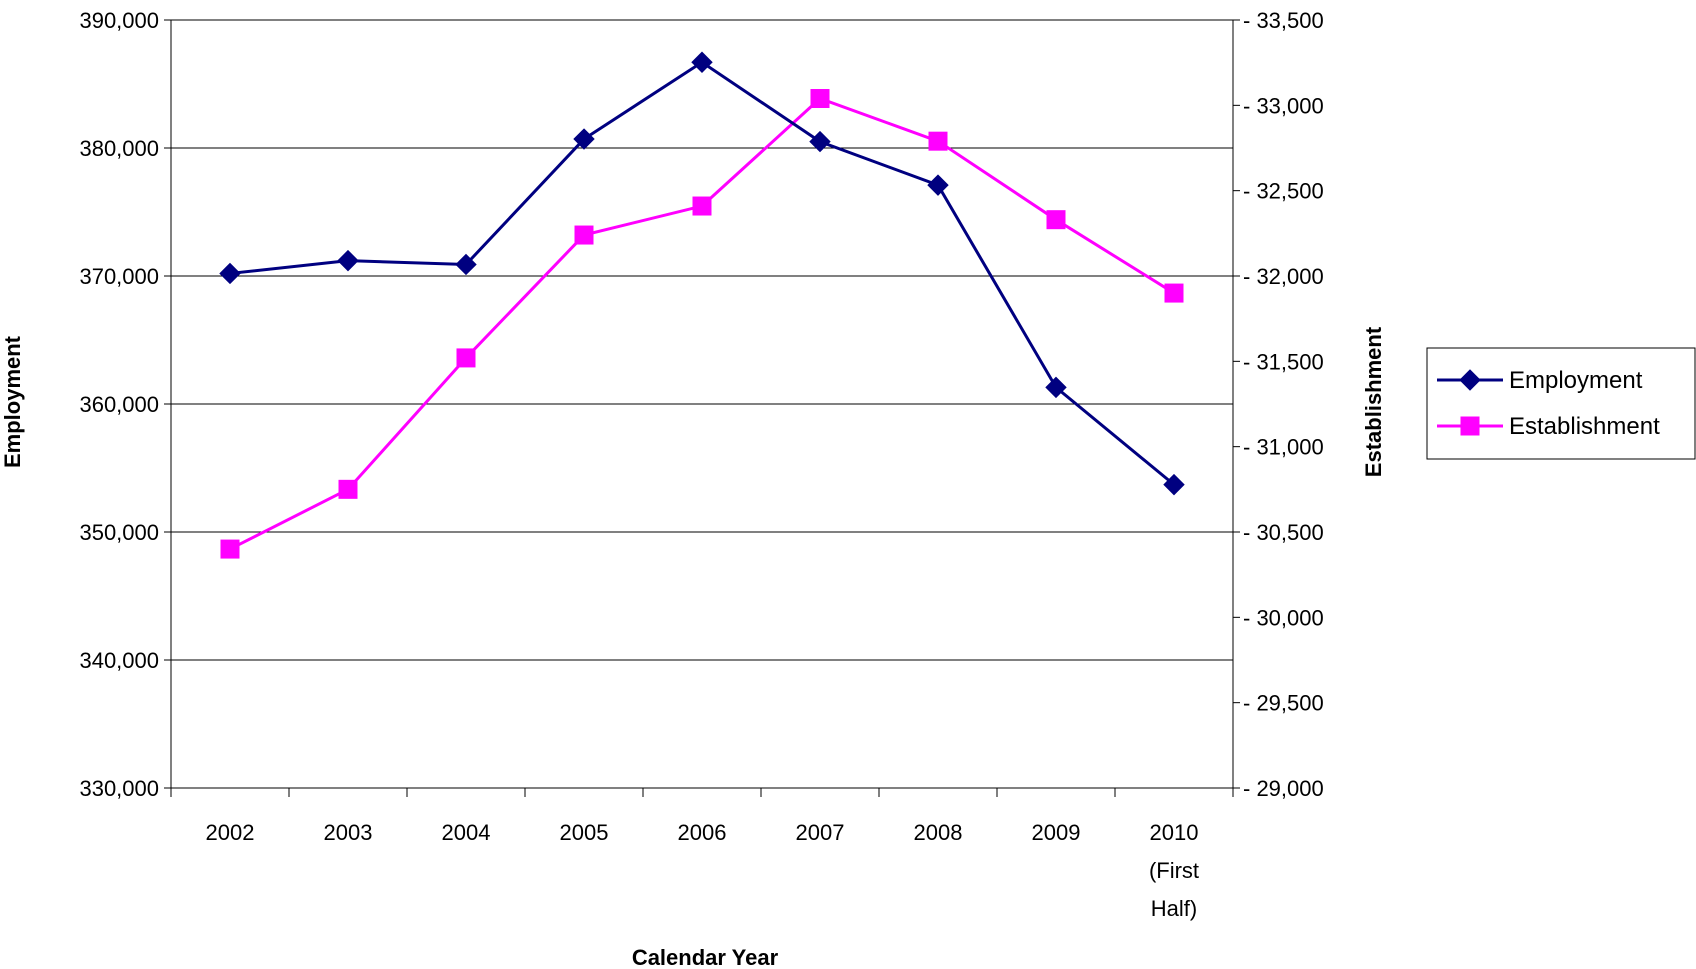  I want to click on legend: Employment Establishment, so click(1561, 403).